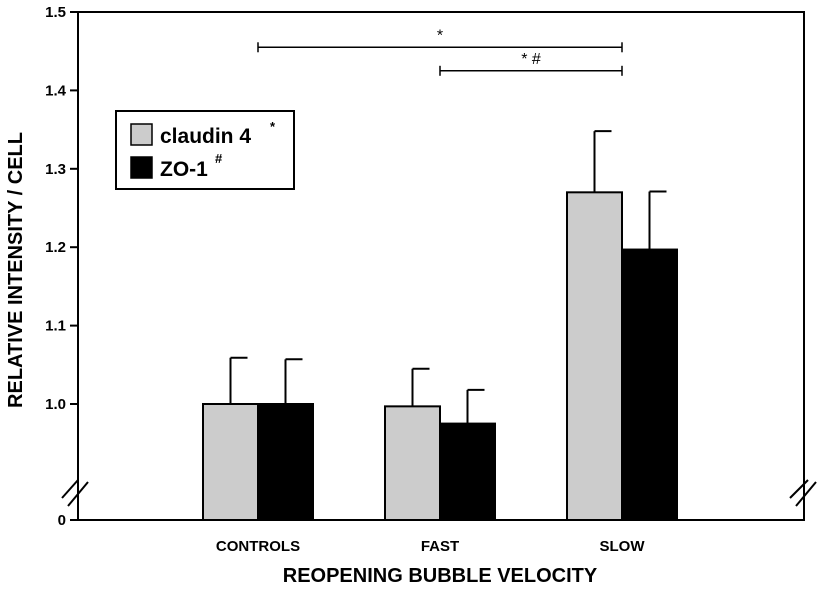 The image size is (819, 597). I want to click on axis-break-right, so click(803, 493).